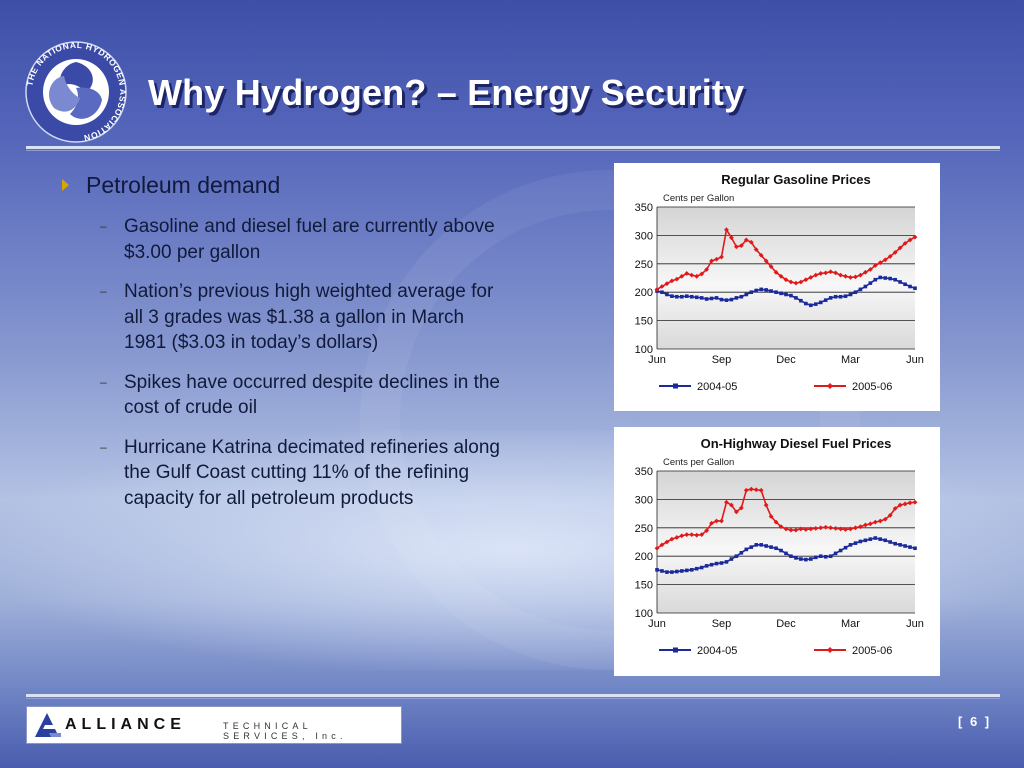 This screenshot has height=768, width=1024. I want to click on y-tick-label: 300, so click(644, 236).